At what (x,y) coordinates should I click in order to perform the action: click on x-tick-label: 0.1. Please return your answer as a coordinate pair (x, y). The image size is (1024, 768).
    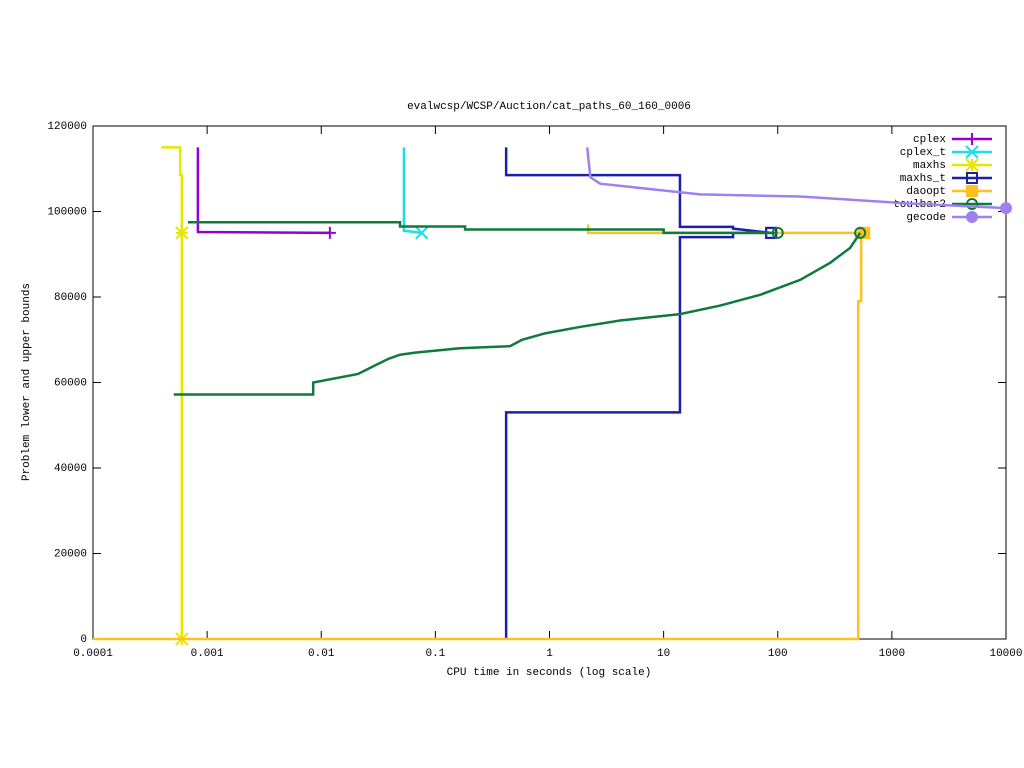
    Looking at the image, I should click on (435, 654).